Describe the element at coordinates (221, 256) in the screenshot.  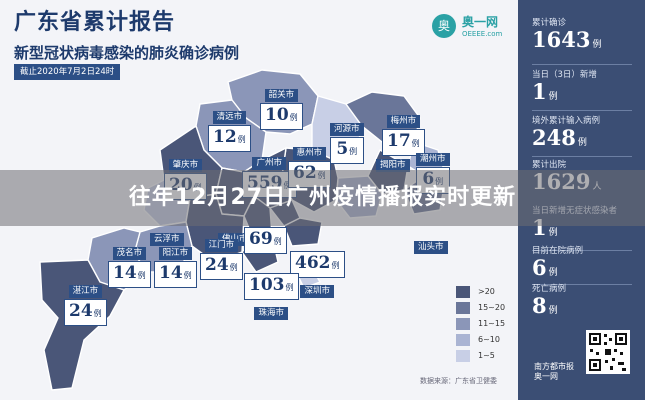
I see `map-label-jiangmen: 江门市 24例` at that location.